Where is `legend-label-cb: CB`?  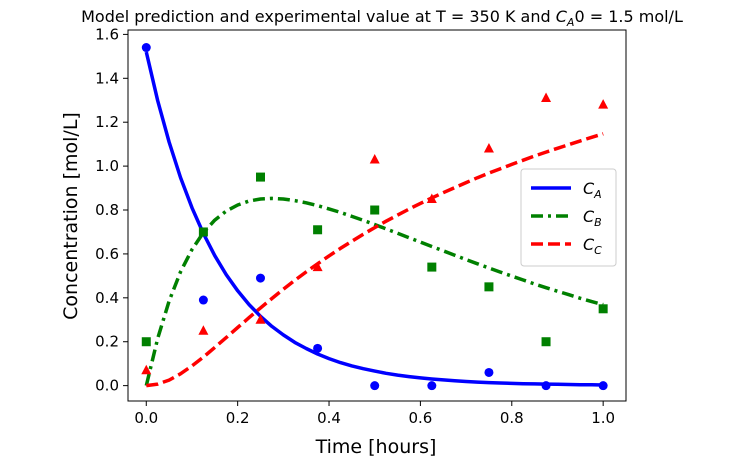 legend-label-cb: CB is located at coordinates (592, 218).